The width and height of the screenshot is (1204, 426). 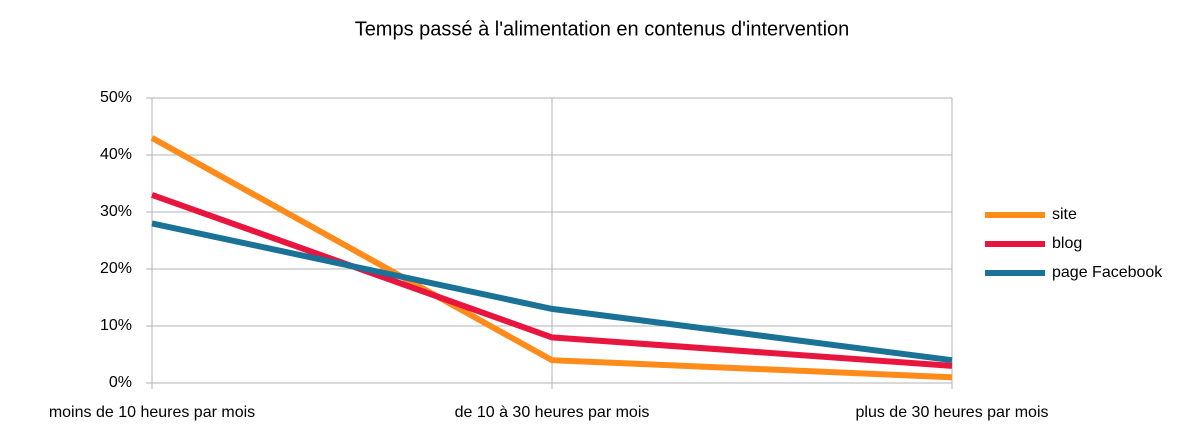 I want to click on y-tick-label: 0%, so click(x=120, y=382).